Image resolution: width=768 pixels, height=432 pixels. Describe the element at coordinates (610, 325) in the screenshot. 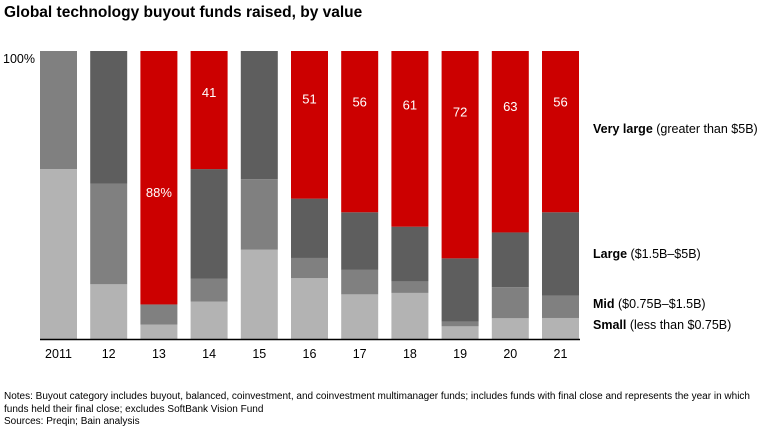

I see `legend-label: Small` at that location.